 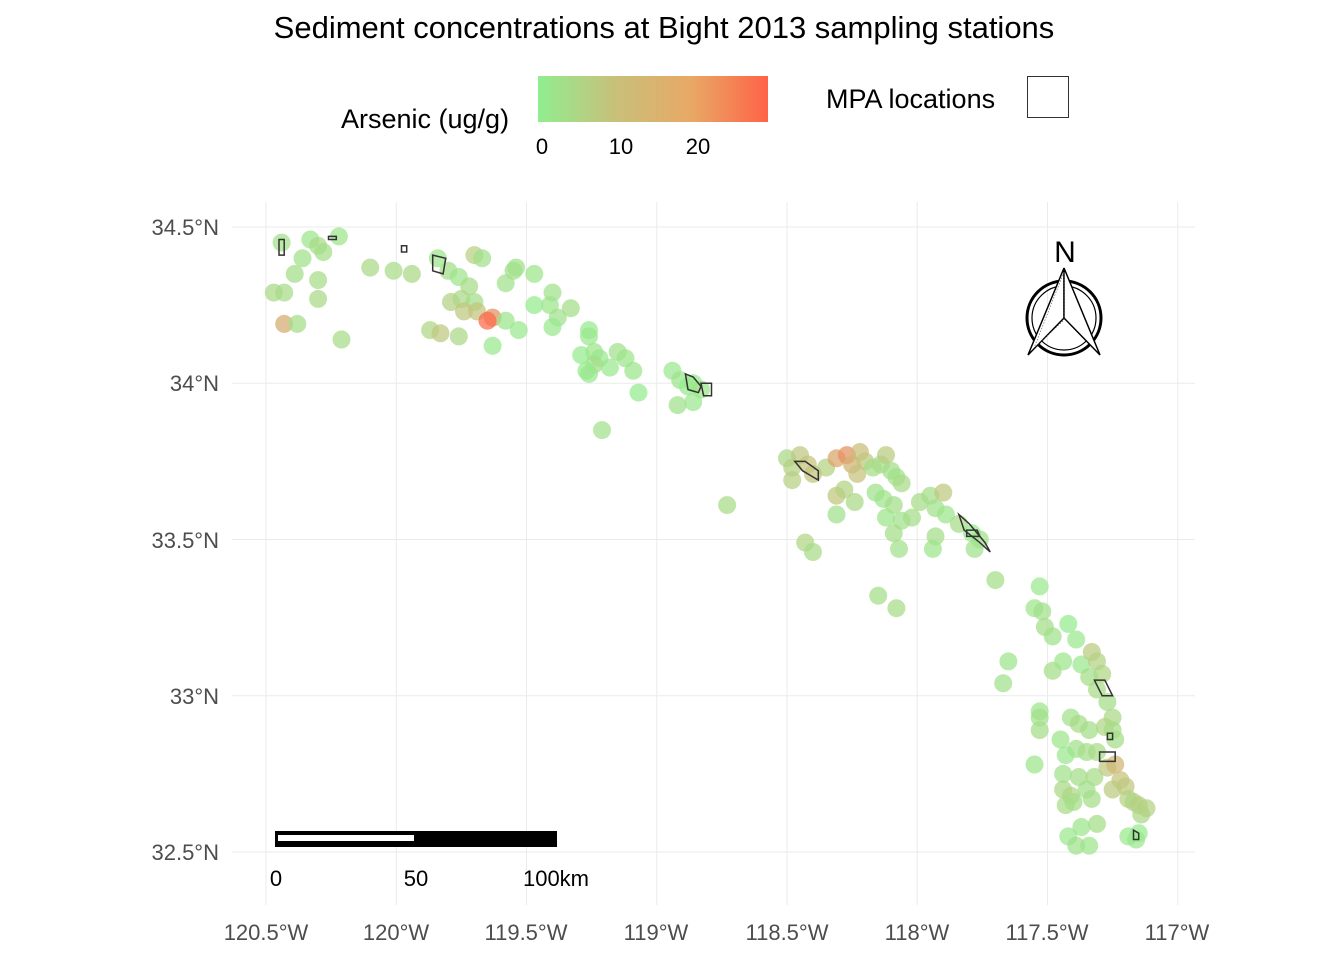 What do you see at coordinates (911, 99) in the screenshot?
I see `mpa-legend-label: MPA locations` at bounding box center [911, 99].